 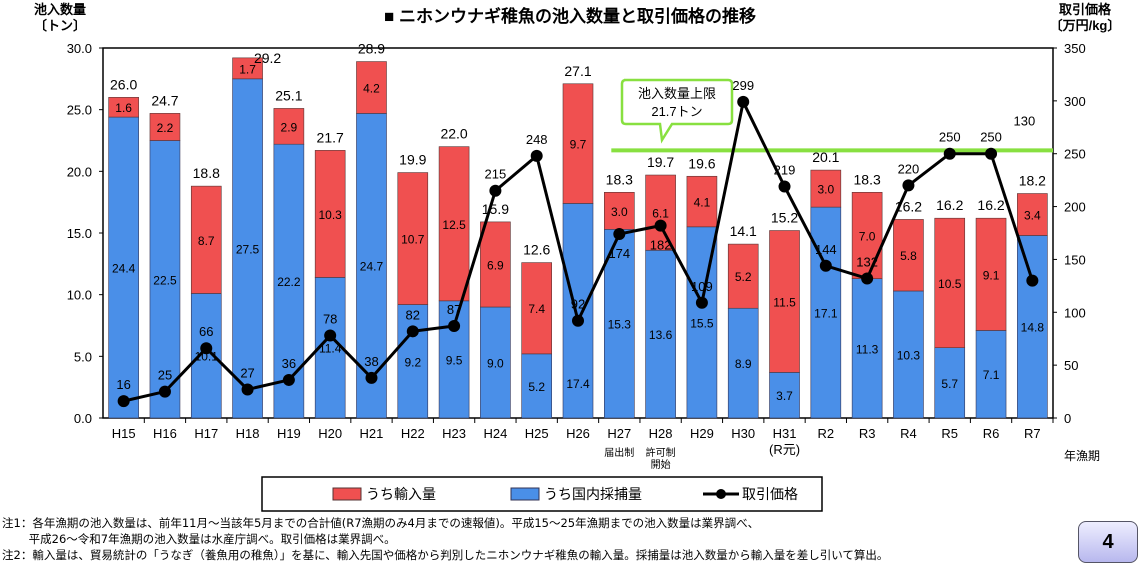 What do you see at coordinates (577, 71) in the screenshot?
I see `total-value-label: 27.1` at bounding box center [577, 71].